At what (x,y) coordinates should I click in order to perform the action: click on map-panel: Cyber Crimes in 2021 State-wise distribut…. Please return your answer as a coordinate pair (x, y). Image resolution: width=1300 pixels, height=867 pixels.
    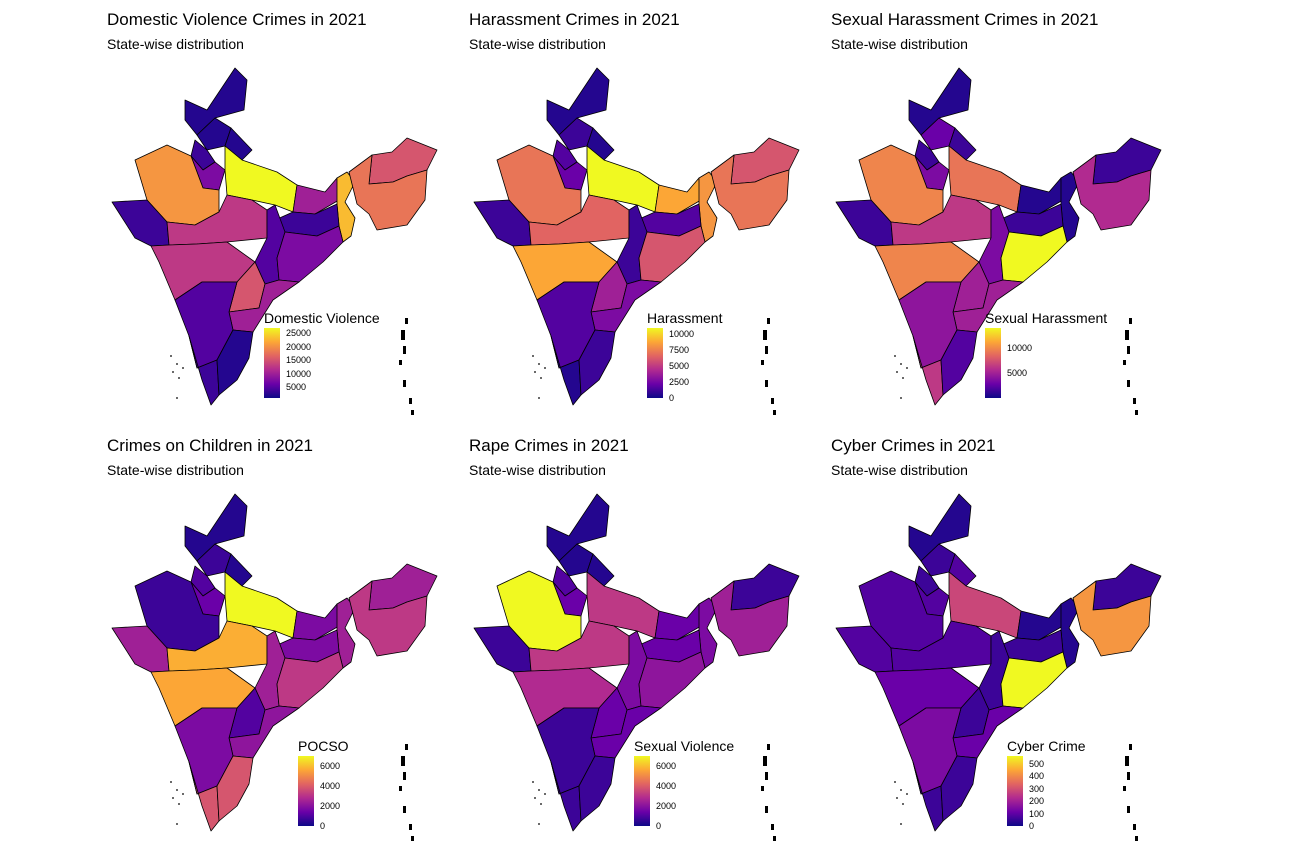
    Looking at the image, I should click on (1012, 641).